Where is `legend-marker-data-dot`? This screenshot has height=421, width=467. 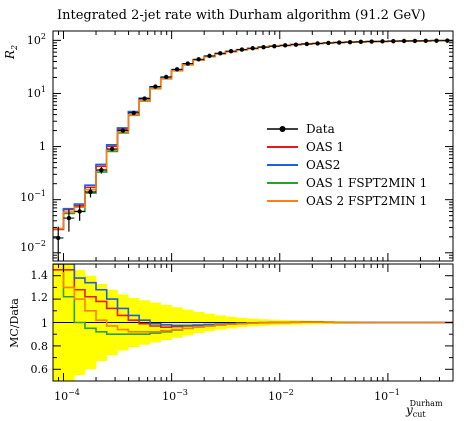 legend-marker-data-dot is located at coordinates (282, 129).